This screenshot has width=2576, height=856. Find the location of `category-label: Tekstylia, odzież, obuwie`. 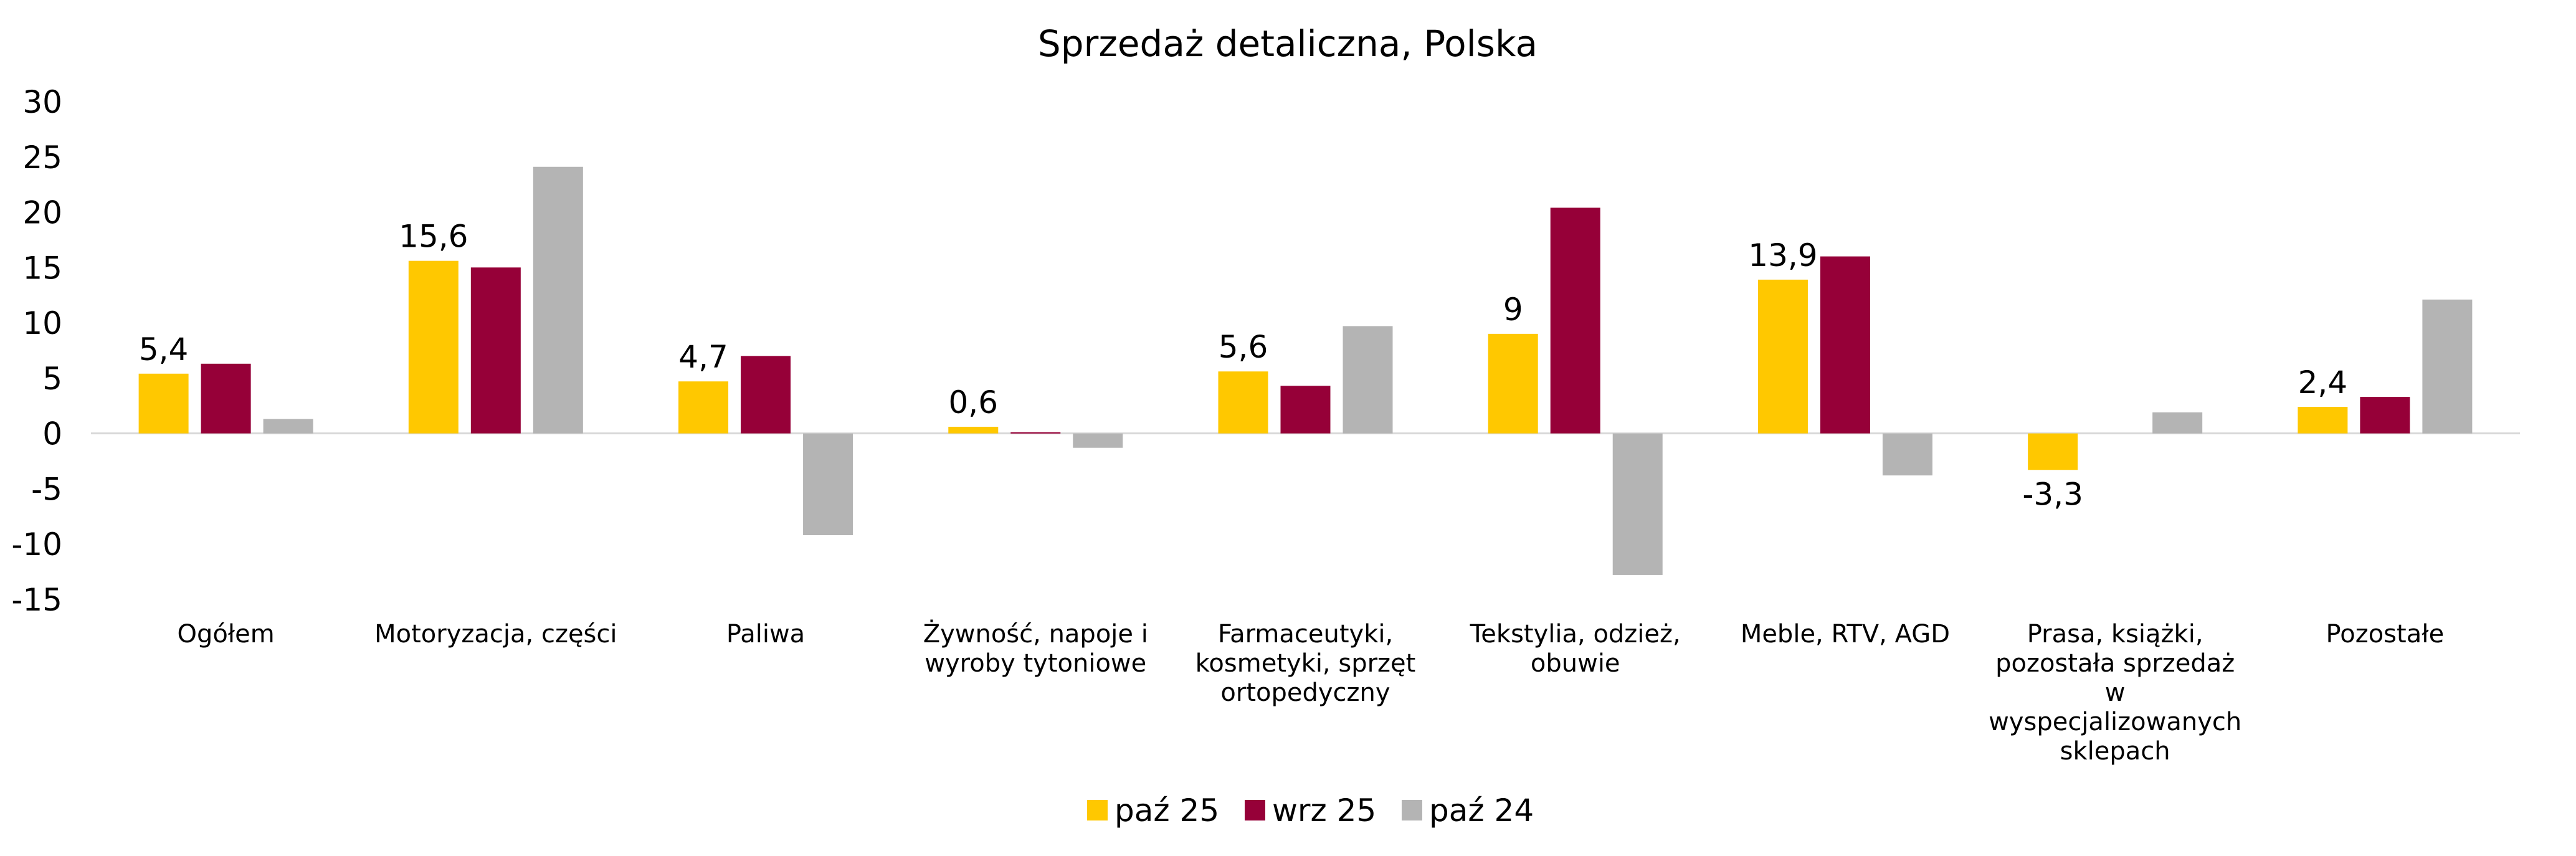

category-label: Tekstylia, odzież, obuwie is located at coordinates (1575, 649).